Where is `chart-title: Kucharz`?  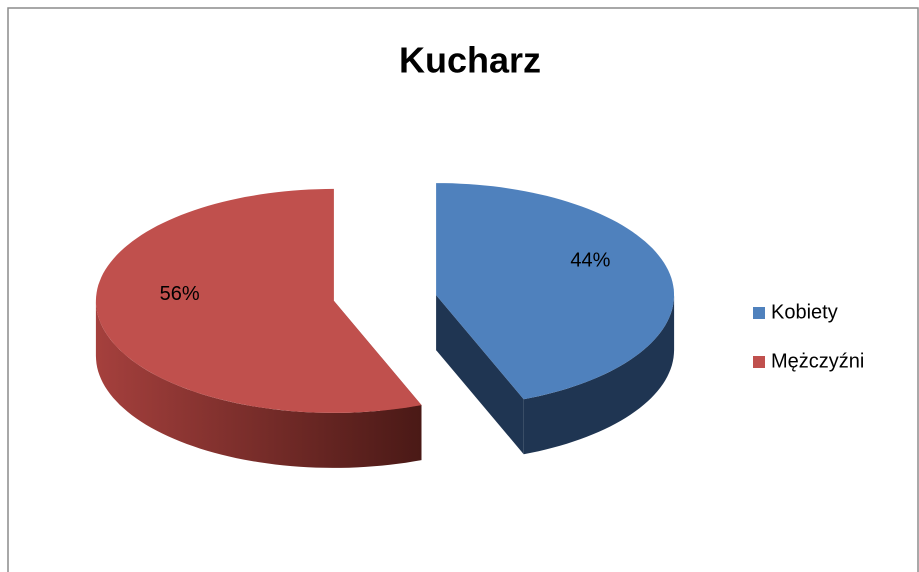 chart-title: Kucharz is located at coordinates (470, 60).